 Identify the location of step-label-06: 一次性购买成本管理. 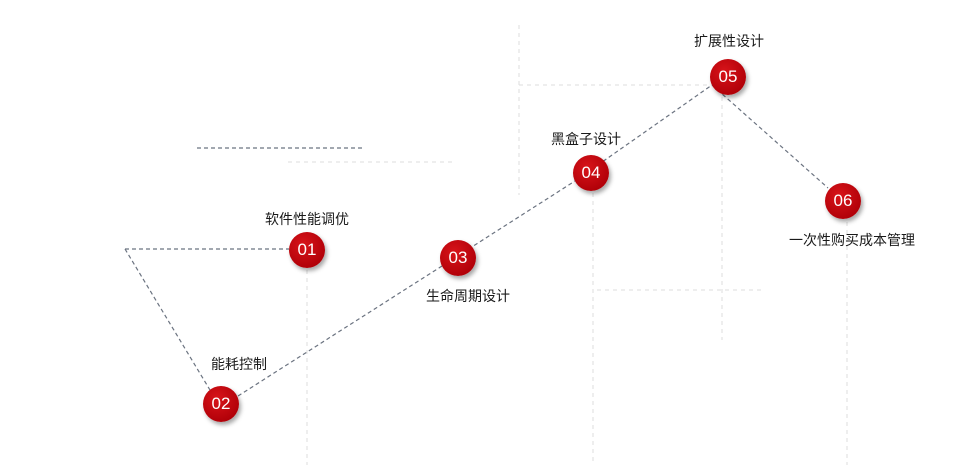
(852, 241).